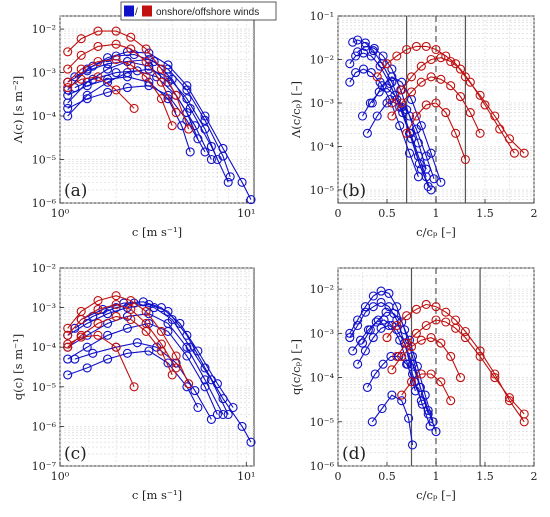 The height and width of the screenshot is (517, 550). What do you see at coordinates (101, 92) in the screenshot?
I see `panel-a-offshore-line` at bounding box center [101, 92].